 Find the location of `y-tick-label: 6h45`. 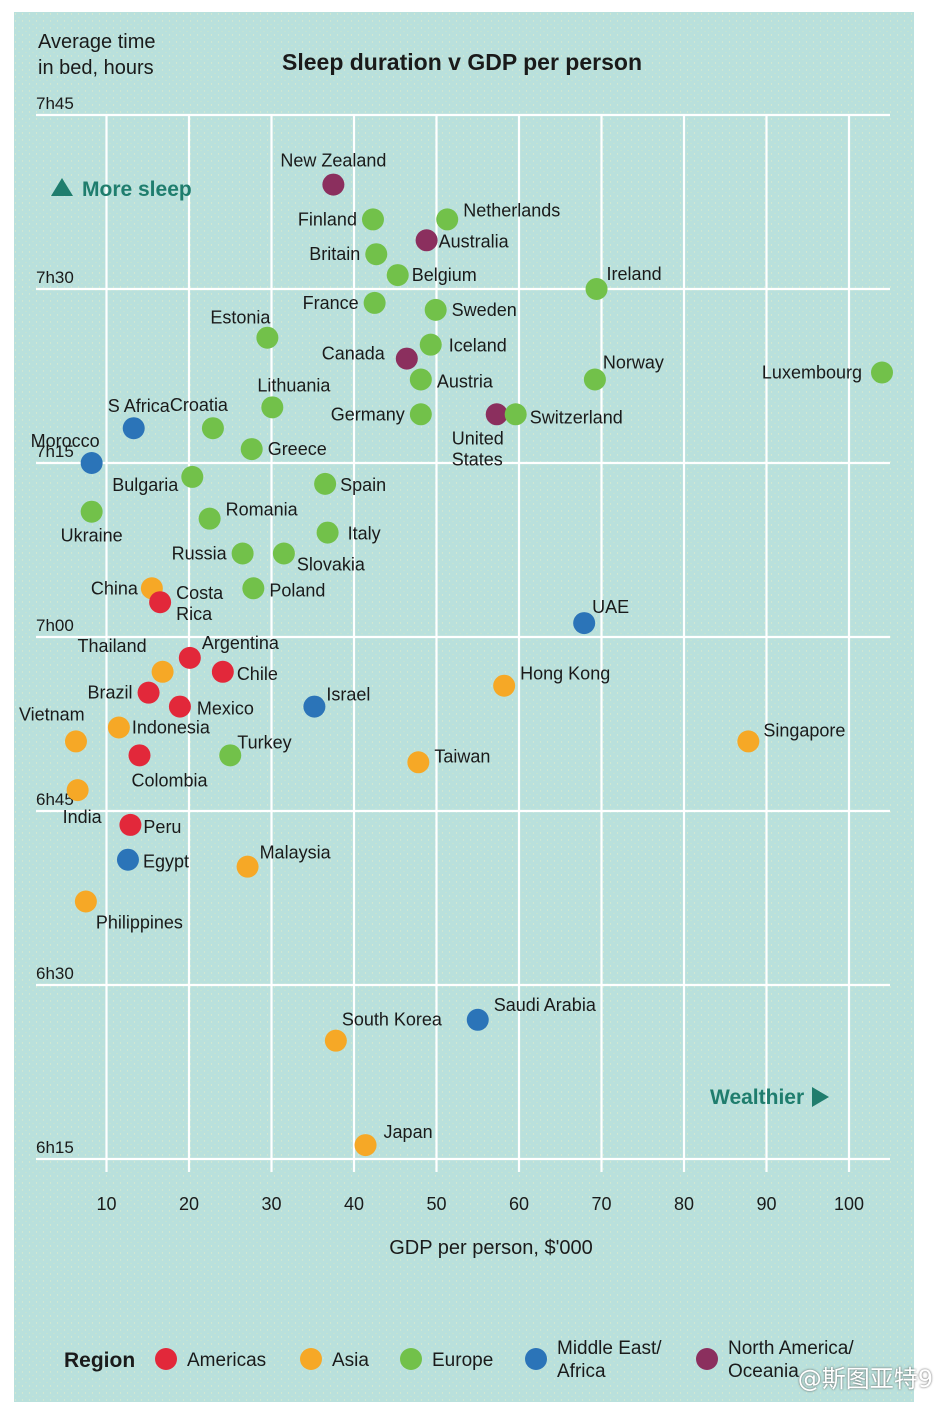

y-tick-label: 6h45 is located at coordinates (55, 799).